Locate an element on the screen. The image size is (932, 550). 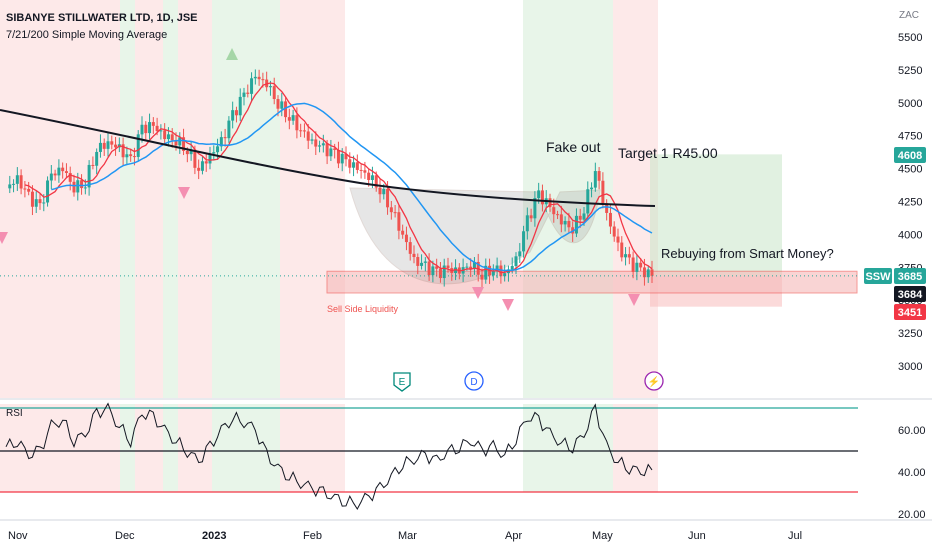
last-price-tag-bg is located at coordinates (910, 276).